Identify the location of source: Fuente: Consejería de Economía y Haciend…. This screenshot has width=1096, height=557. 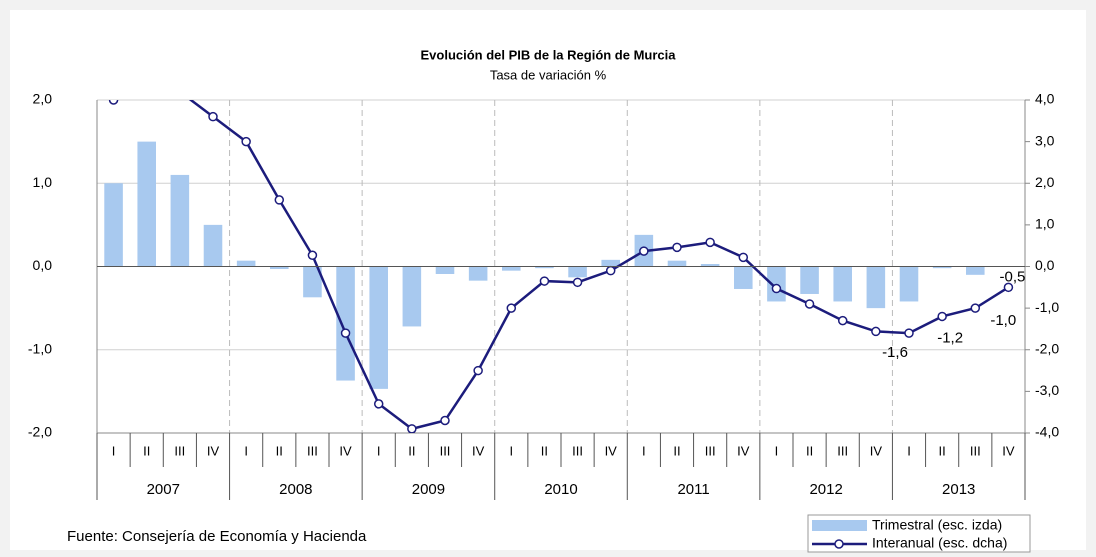
(217, 536).